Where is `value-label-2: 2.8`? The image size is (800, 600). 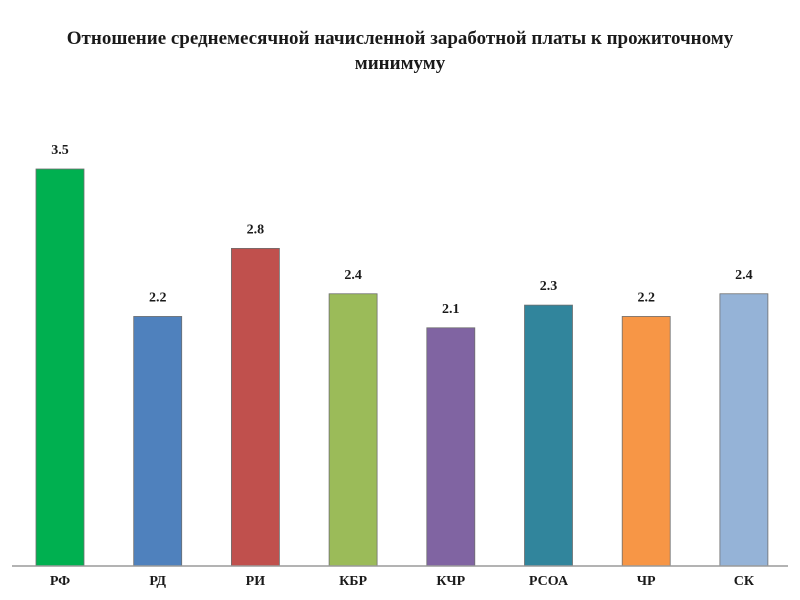
value-label-2: 2.8 is located at coordinates (256, 229).